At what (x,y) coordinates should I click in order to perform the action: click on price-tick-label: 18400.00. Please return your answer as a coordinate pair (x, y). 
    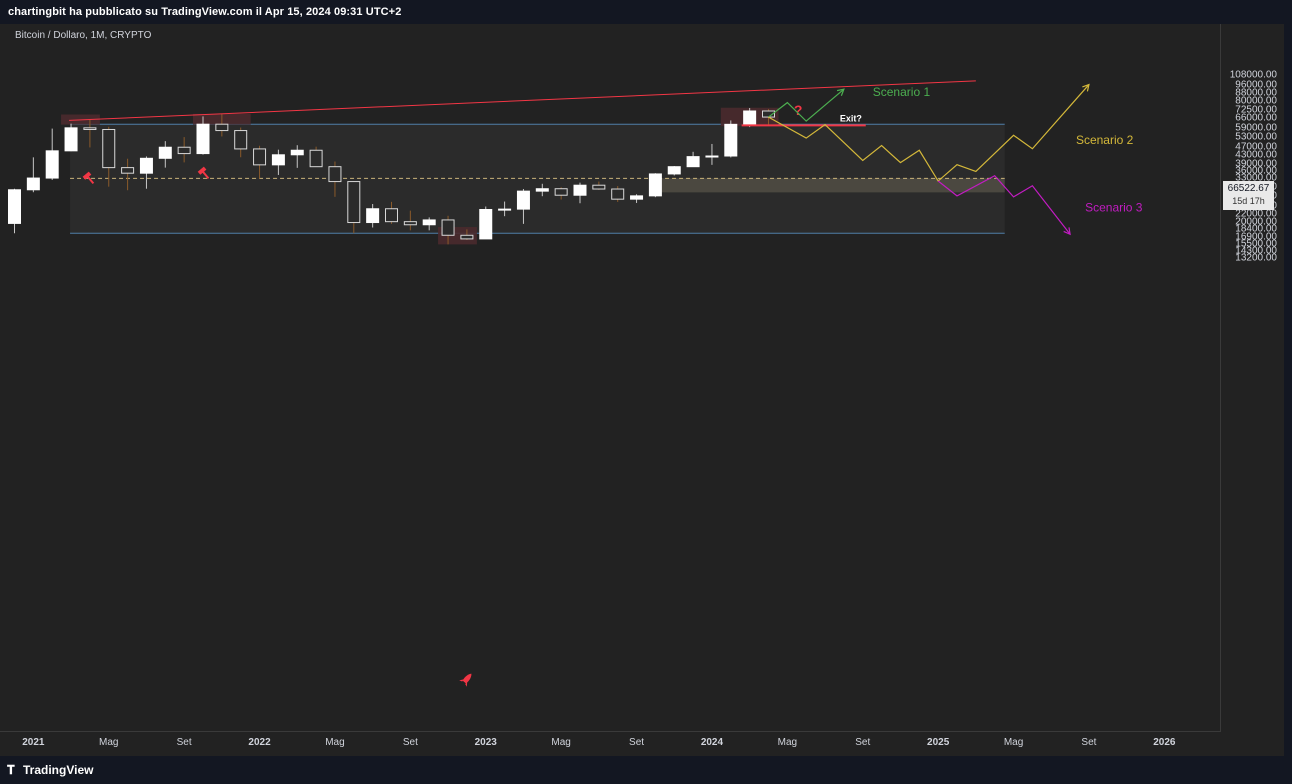
    Looking at the image, I should click on (1256, 229).